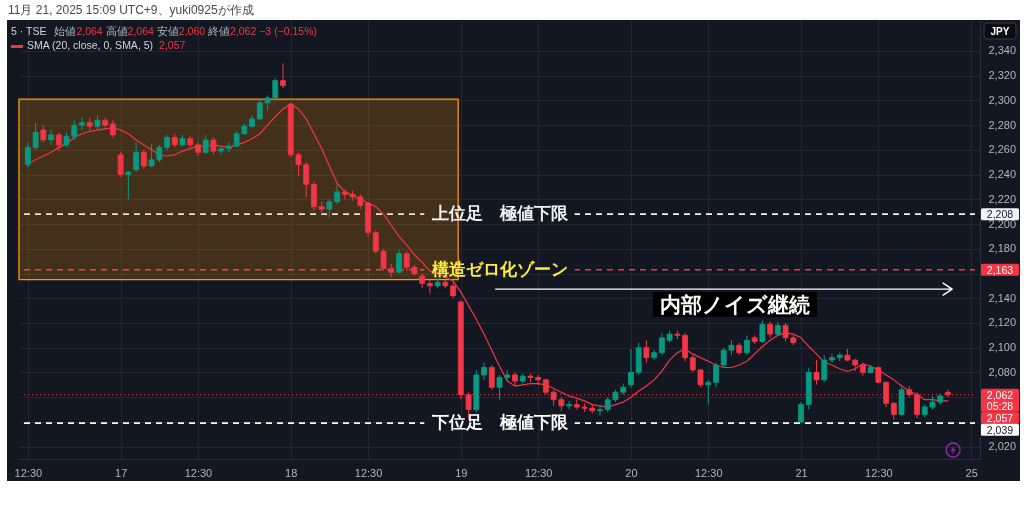 This screenshot has width=1024, height=524. Describe the element at coordinates (131, 10) in the screenshot. I see `text: 11月 21, 2025 15:09 UTC+9、yuki0925が作成` at that location.